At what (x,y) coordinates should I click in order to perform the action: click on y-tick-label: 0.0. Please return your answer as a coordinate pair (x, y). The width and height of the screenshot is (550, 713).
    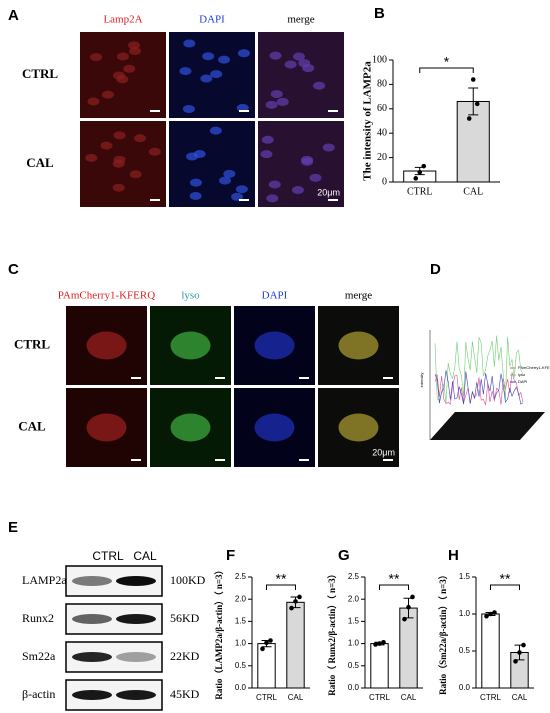
    Looking at the image, I should click on (241, 687).